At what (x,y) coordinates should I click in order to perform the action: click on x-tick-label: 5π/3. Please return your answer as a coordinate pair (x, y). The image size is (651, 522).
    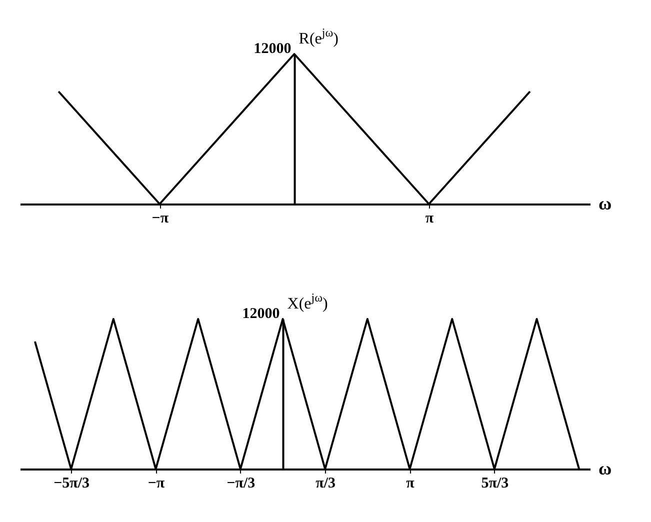
    Looking at the image, I should click on (495, 484).